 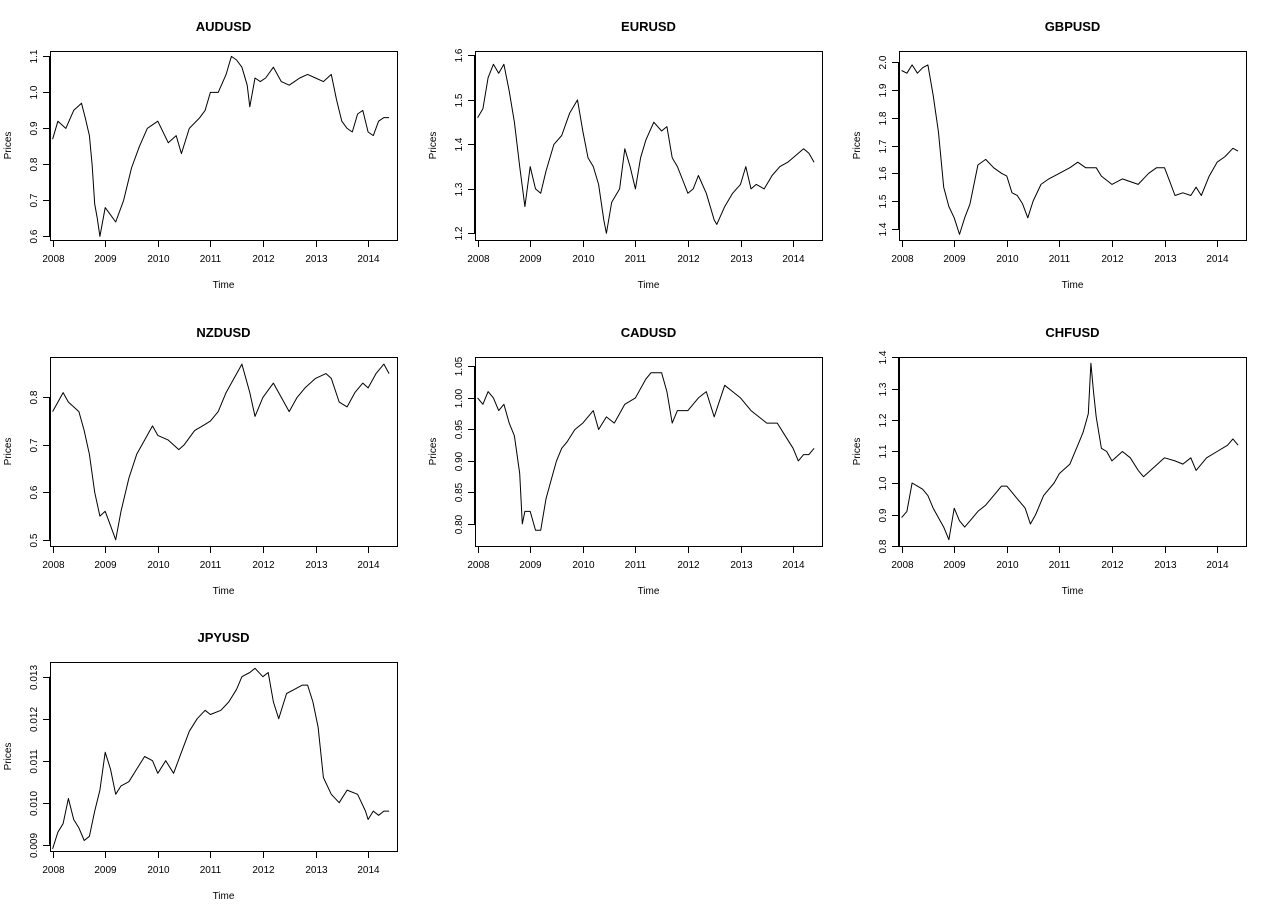 What do you see at coordinates (39, 146) in the screenshot?
I see `audusd-y-axis: 0.6 0.7 0.8 0.9 1.0 1.1` at bounding box center [39, 146].